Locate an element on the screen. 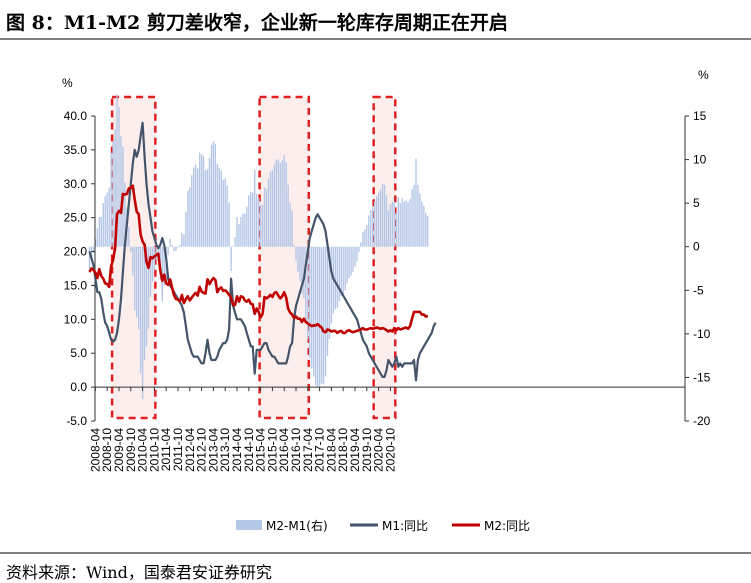  left-tick-label: 0.0 is located at coordinates (78, 387).